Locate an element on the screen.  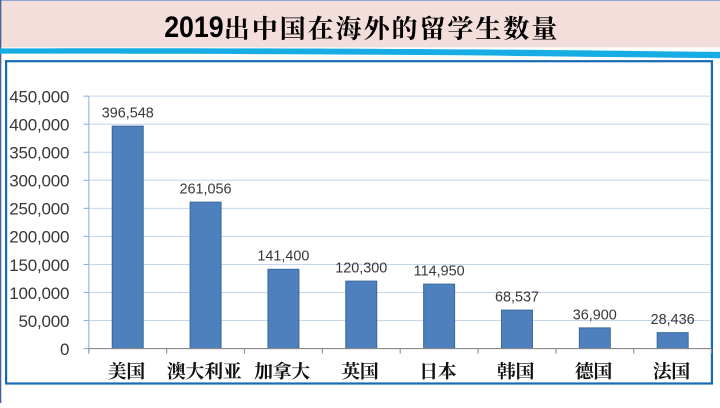
svg-text: 141,400 is located at coordinates (283, 257).